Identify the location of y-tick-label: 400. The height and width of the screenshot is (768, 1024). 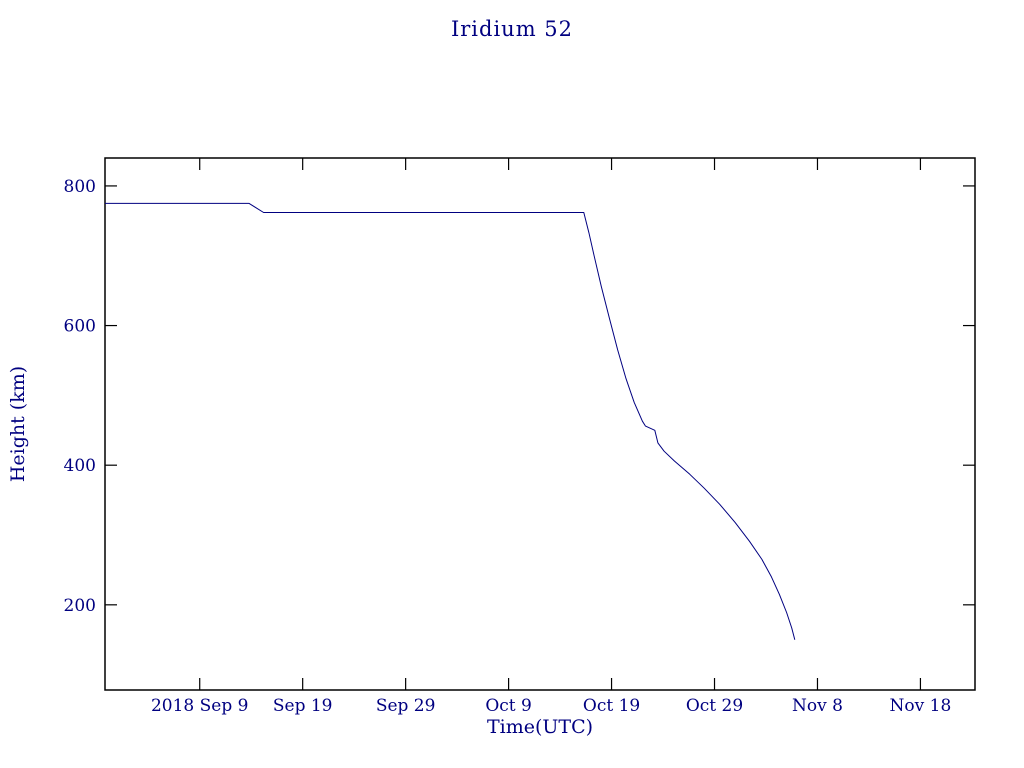
(80, 466).